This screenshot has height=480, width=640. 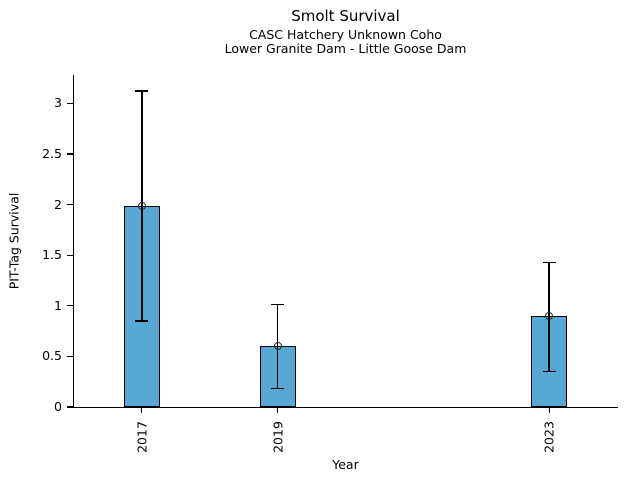 I want to click on x-tick-label: 2017, so click(x=142, y=437).